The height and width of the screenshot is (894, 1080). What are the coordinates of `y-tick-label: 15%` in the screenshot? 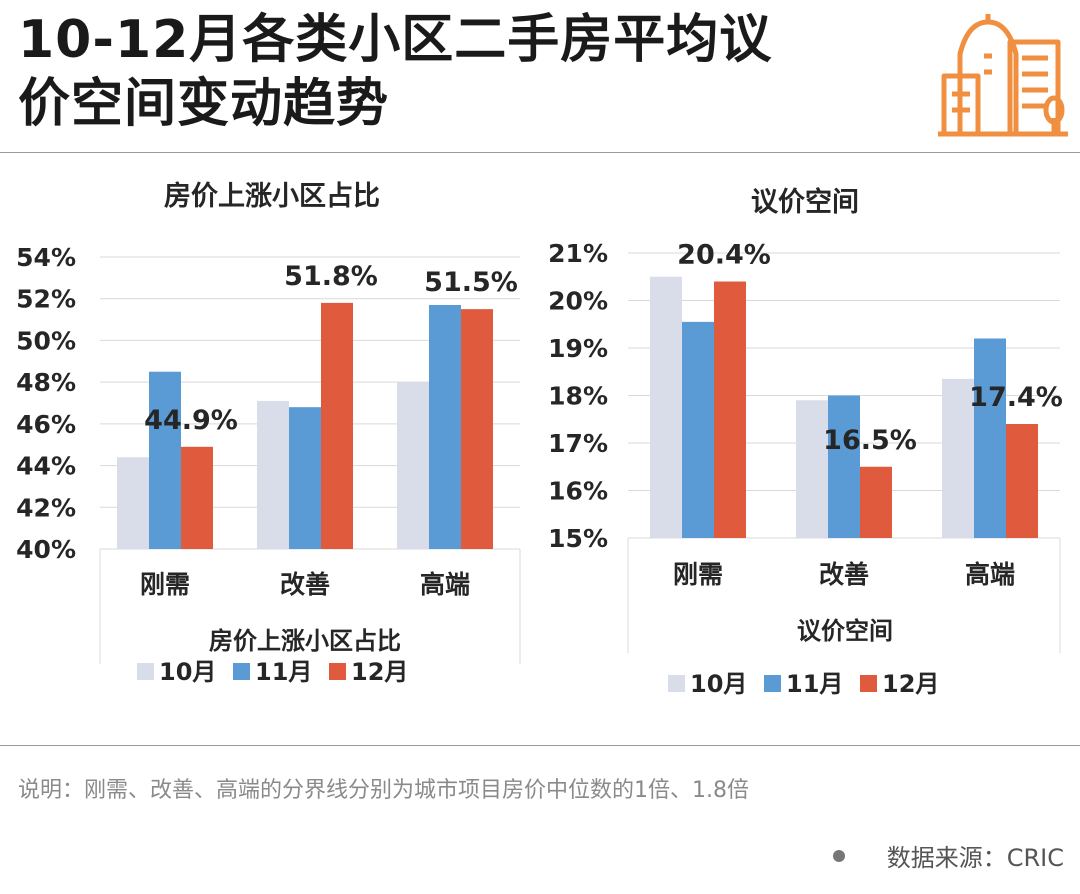 It's located at (578, 538).